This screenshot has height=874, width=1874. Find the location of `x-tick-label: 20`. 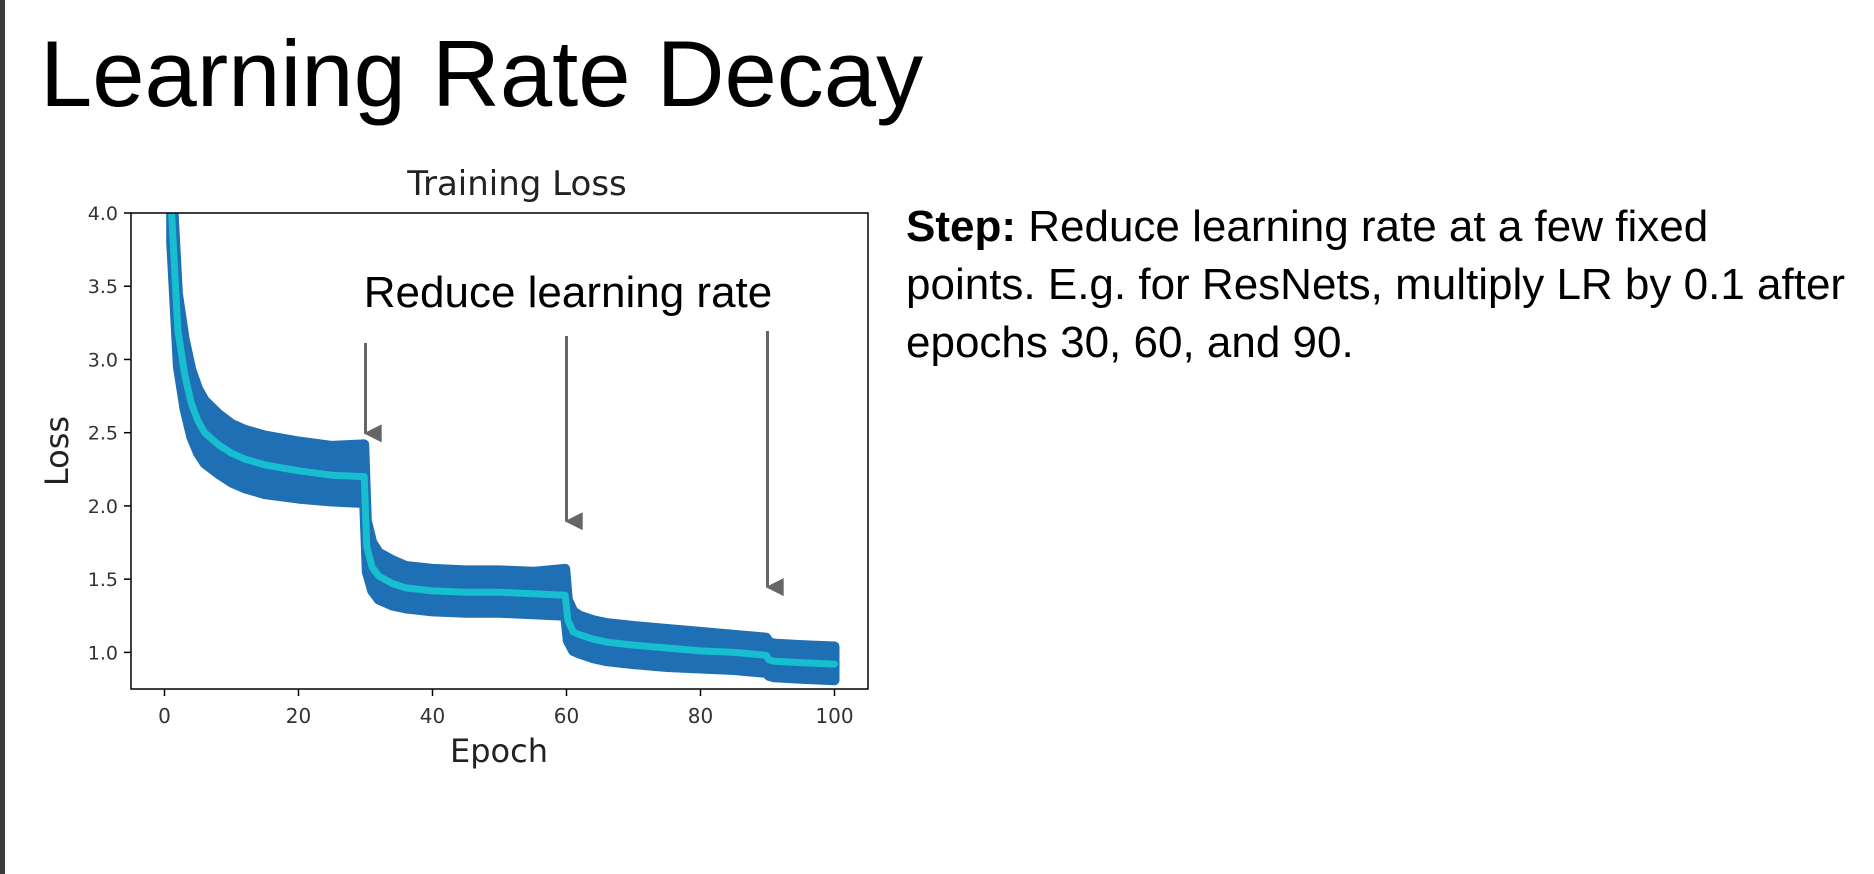

x-tick-label: 20 is located at coordinates (298, 716).